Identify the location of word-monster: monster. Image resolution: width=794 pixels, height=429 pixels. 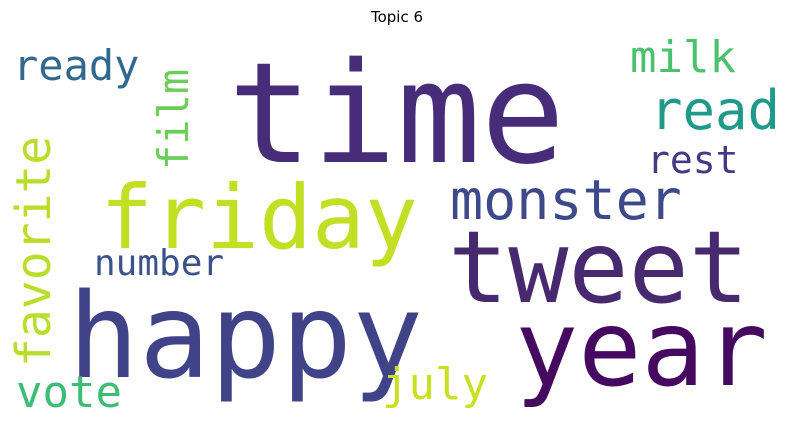
(566, 200).